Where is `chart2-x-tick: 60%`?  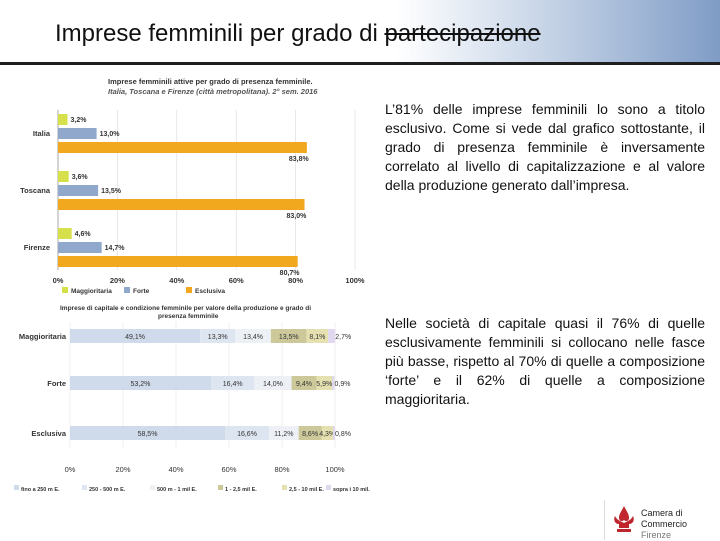 chart2-x-tick: 60% is located at coordinates (228, 469).